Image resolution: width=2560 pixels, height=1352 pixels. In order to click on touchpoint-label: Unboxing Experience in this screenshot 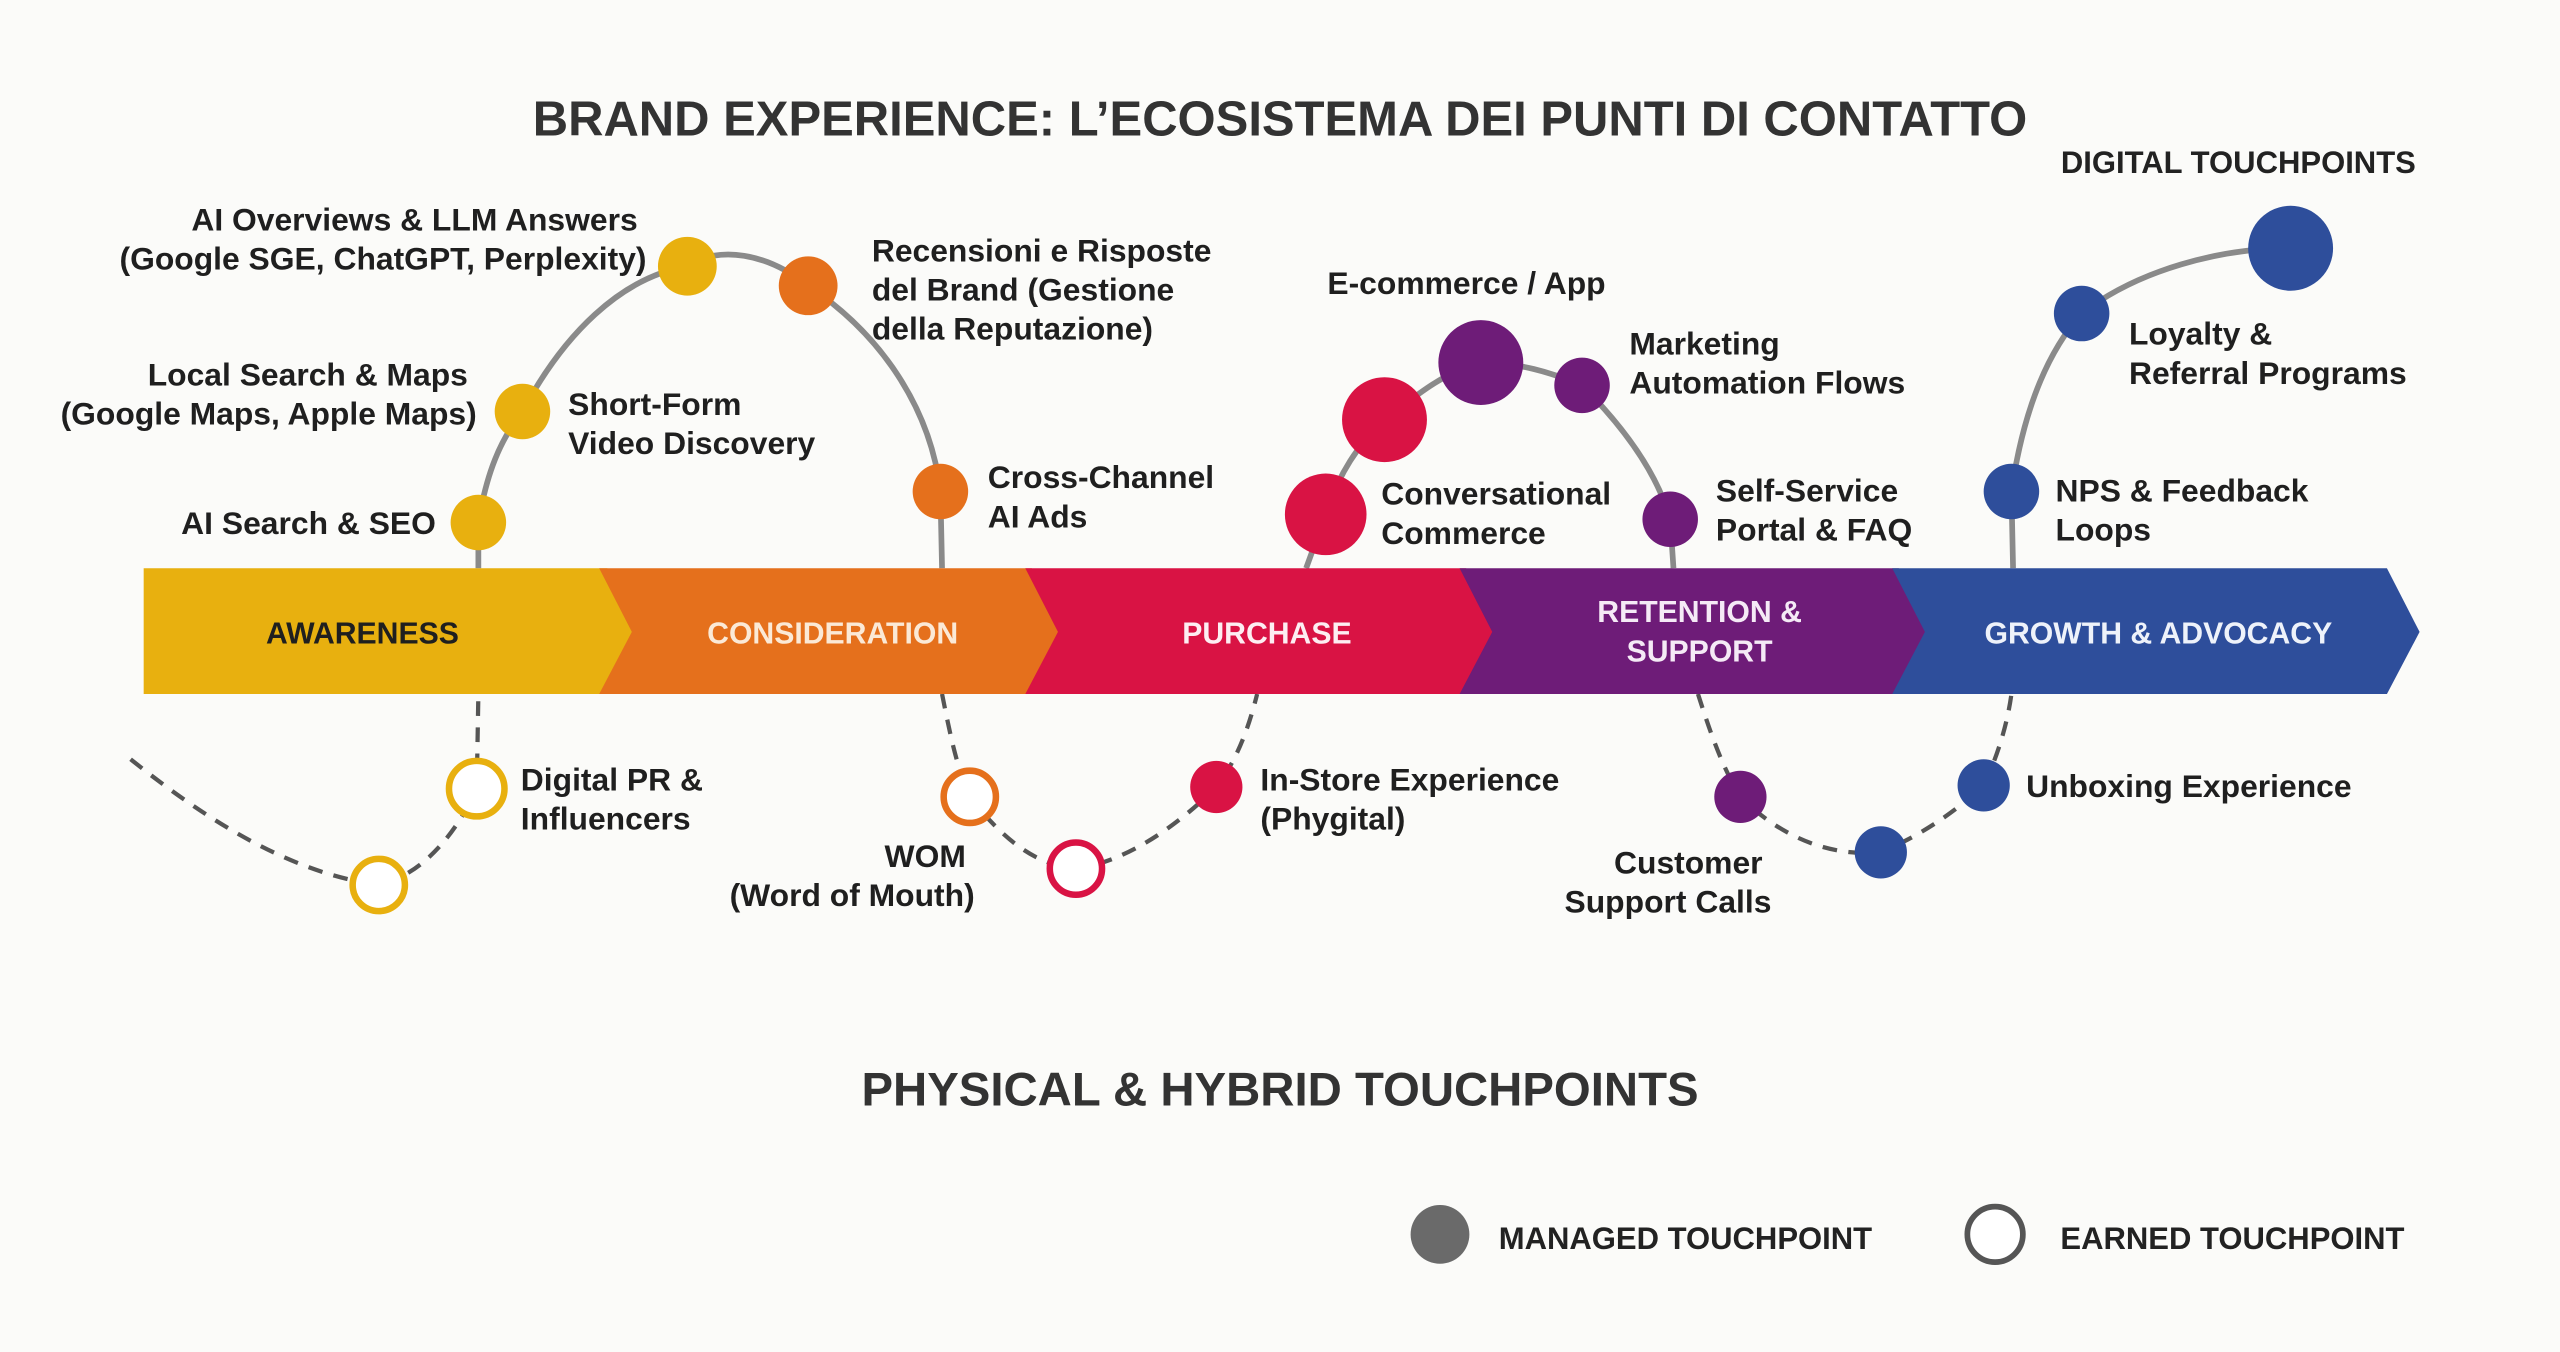, I will do `click(2188, 786)`.